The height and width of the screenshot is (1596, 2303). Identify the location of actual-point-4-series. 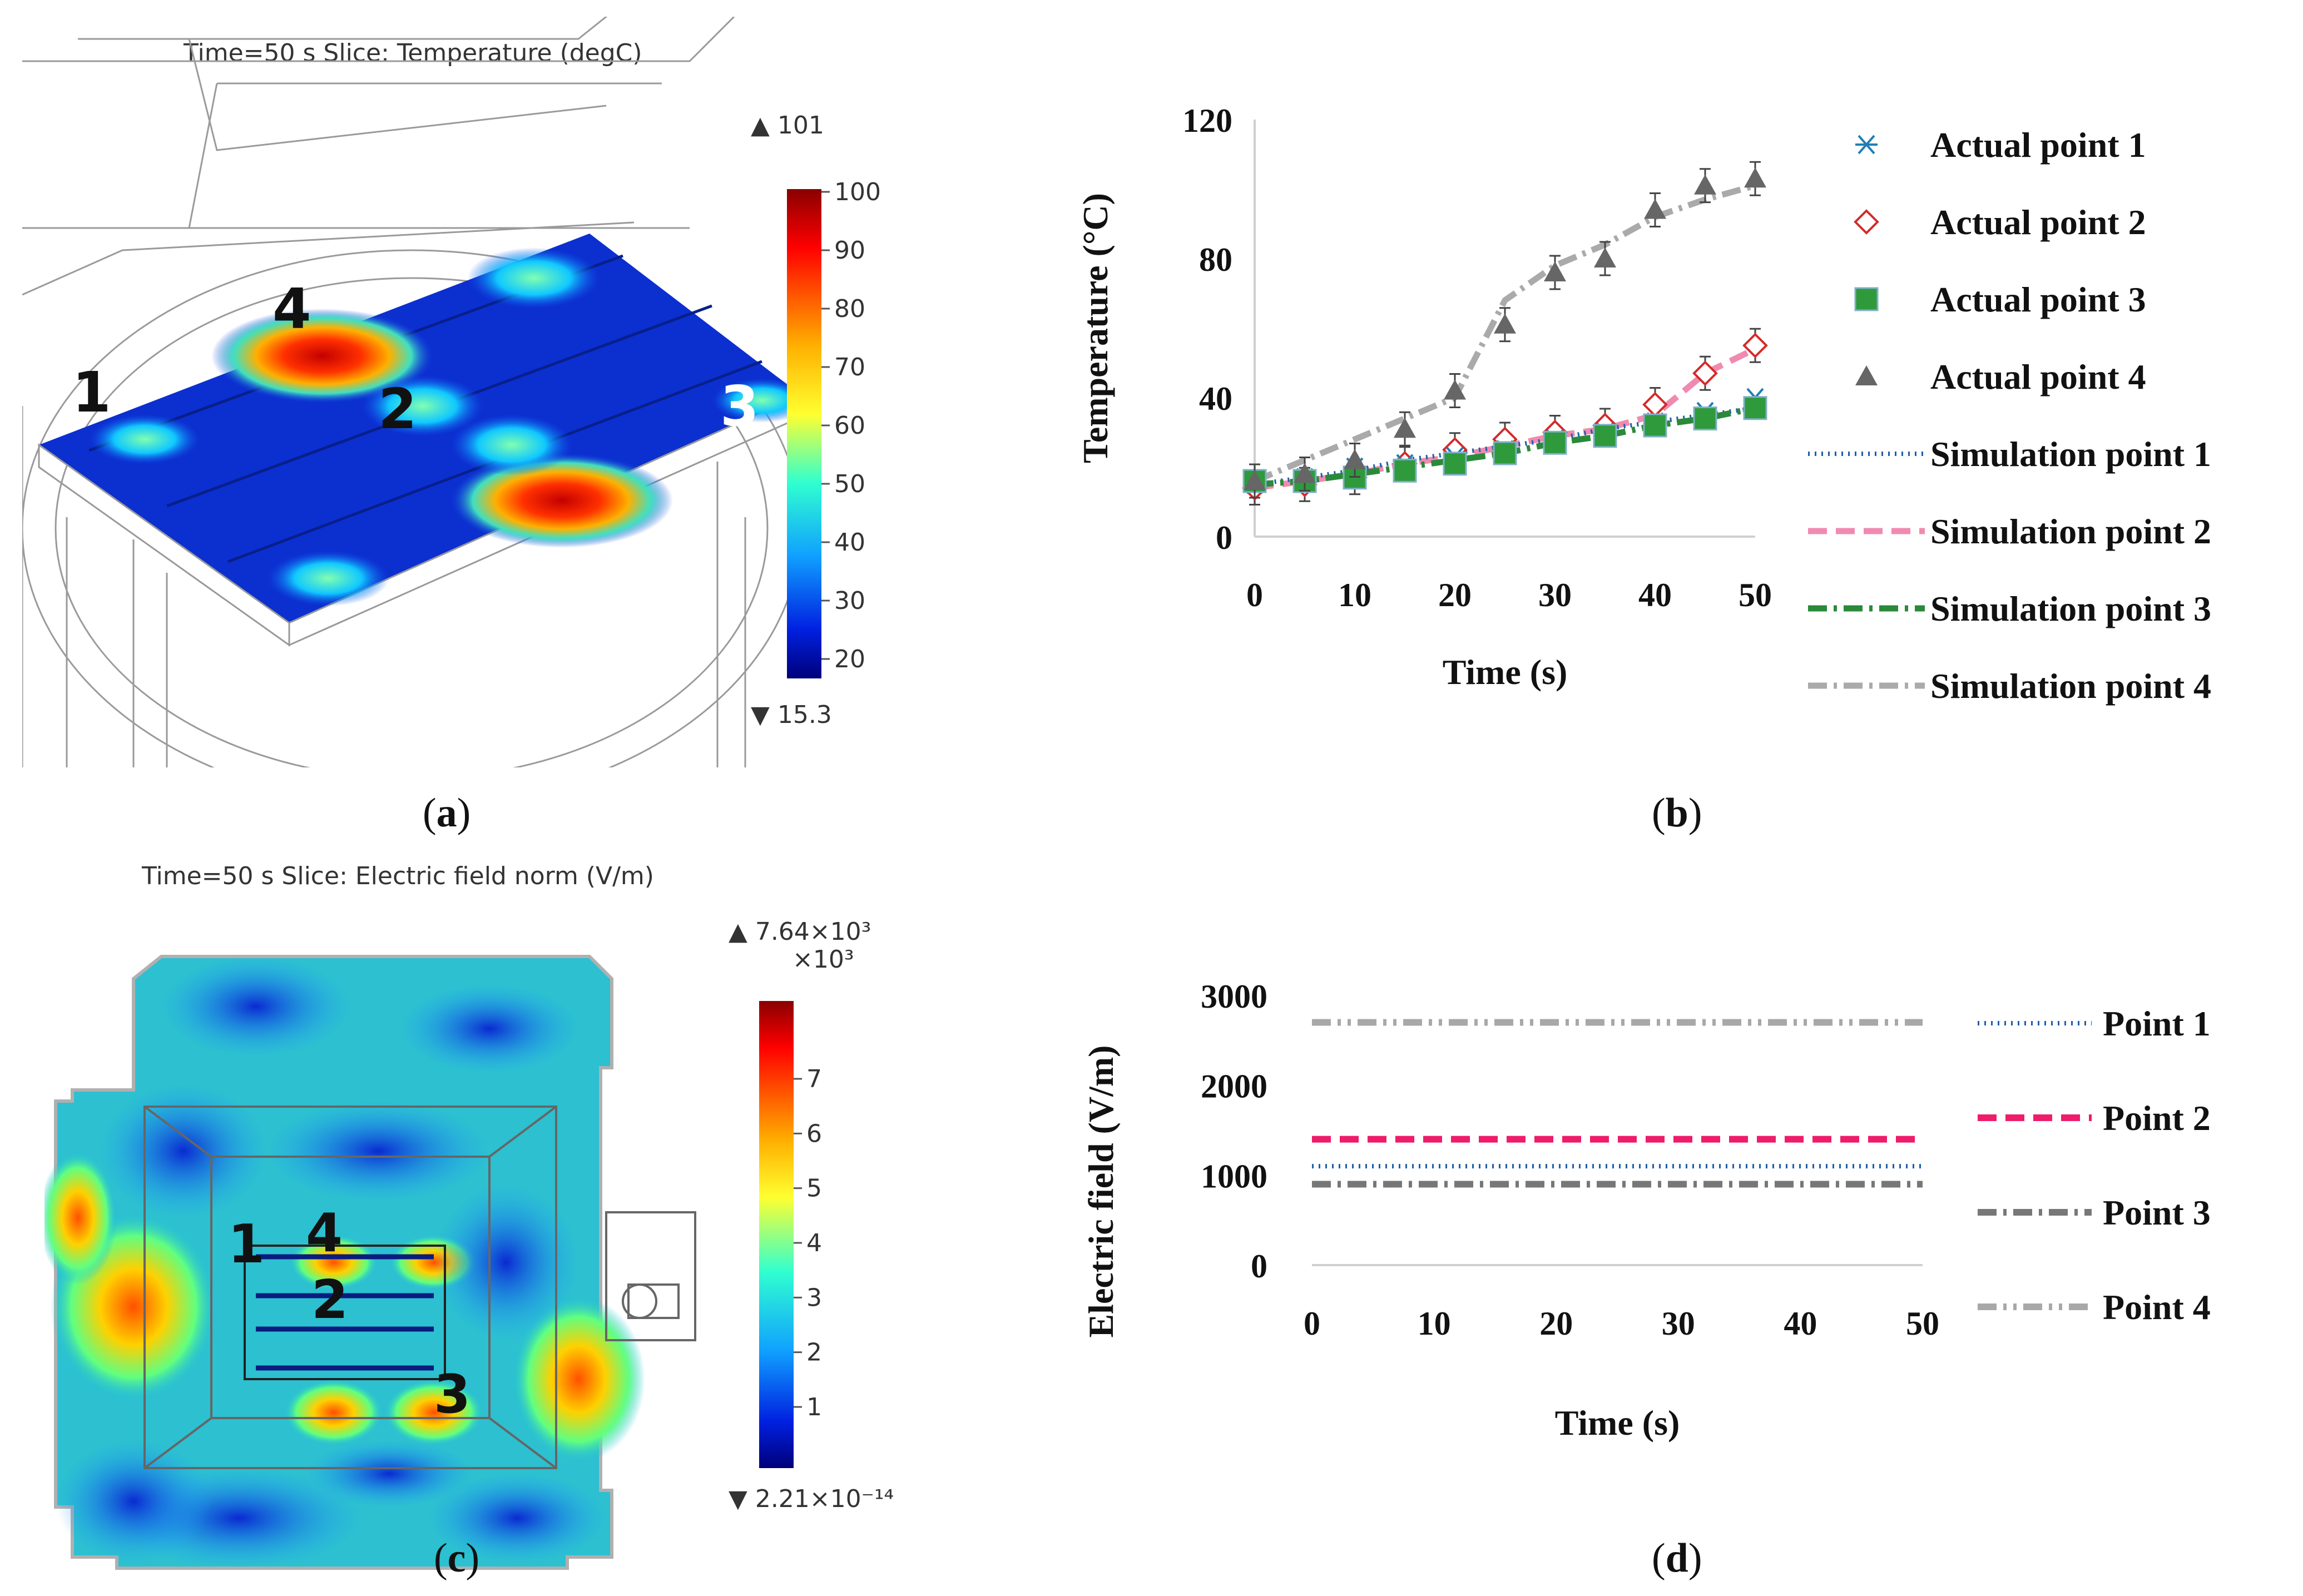
(1505, 330).